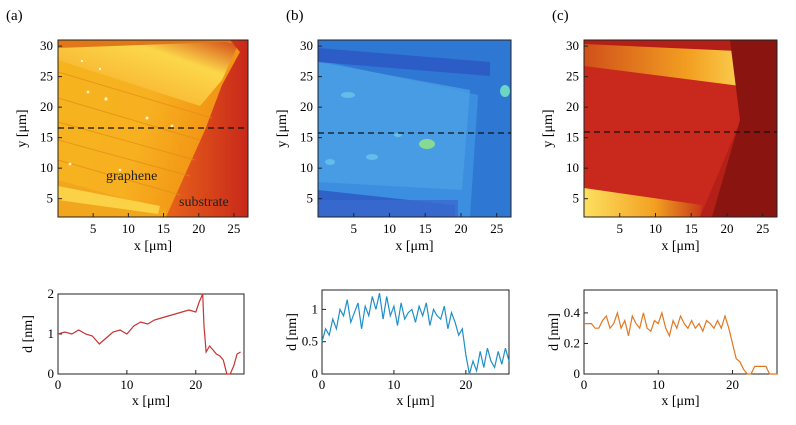  What do you see at coordinates (554, 332) in the screenshot?
I see `plot-c-ylabel: d [nm]` at bounding box center [554, 332].